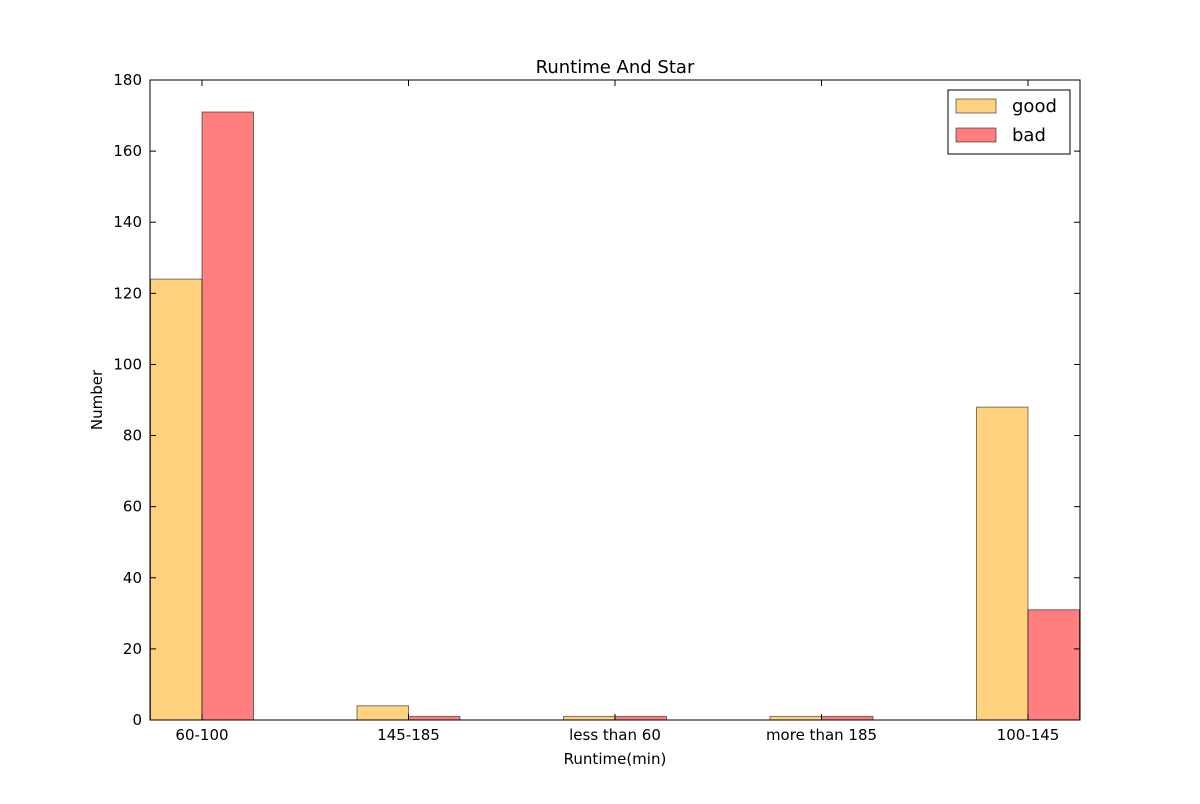 This screenshot has width=1200, height=804. Describe the element at coordinates (1009, 122) in the screenshot. I see `legend: good bad` at that location.